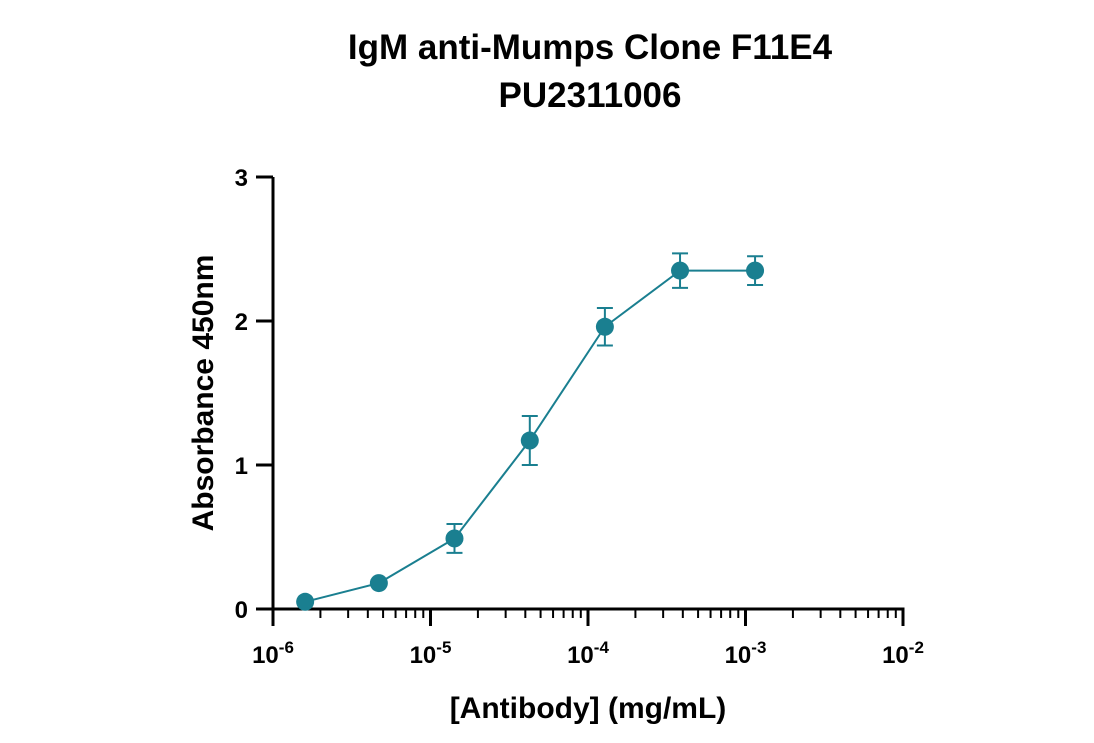  Describe the element at coordinates (590, 95) in the screenshot. I see `chart-subtitle: PU2311006` at that location.